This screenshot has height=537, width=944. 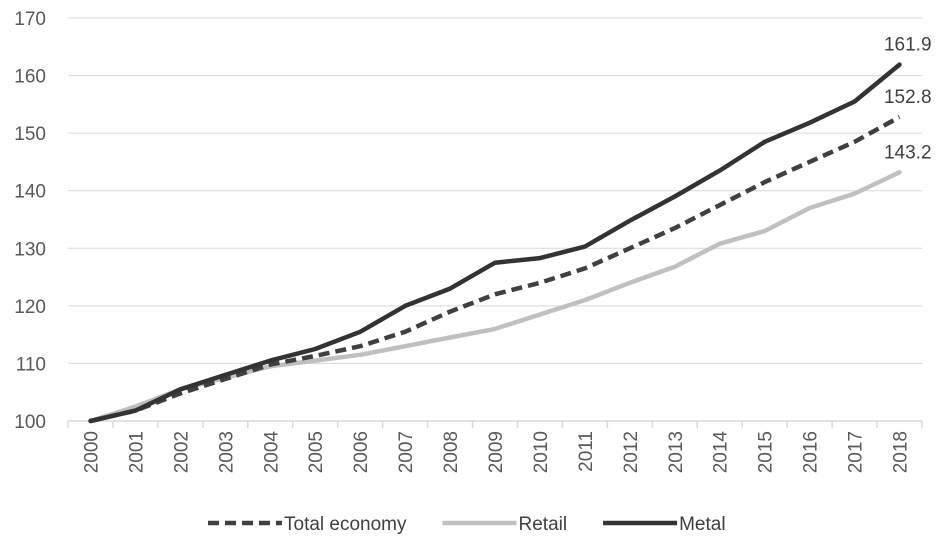 I want to click on x-tick-label: 2009, so click(x=496, y=452).